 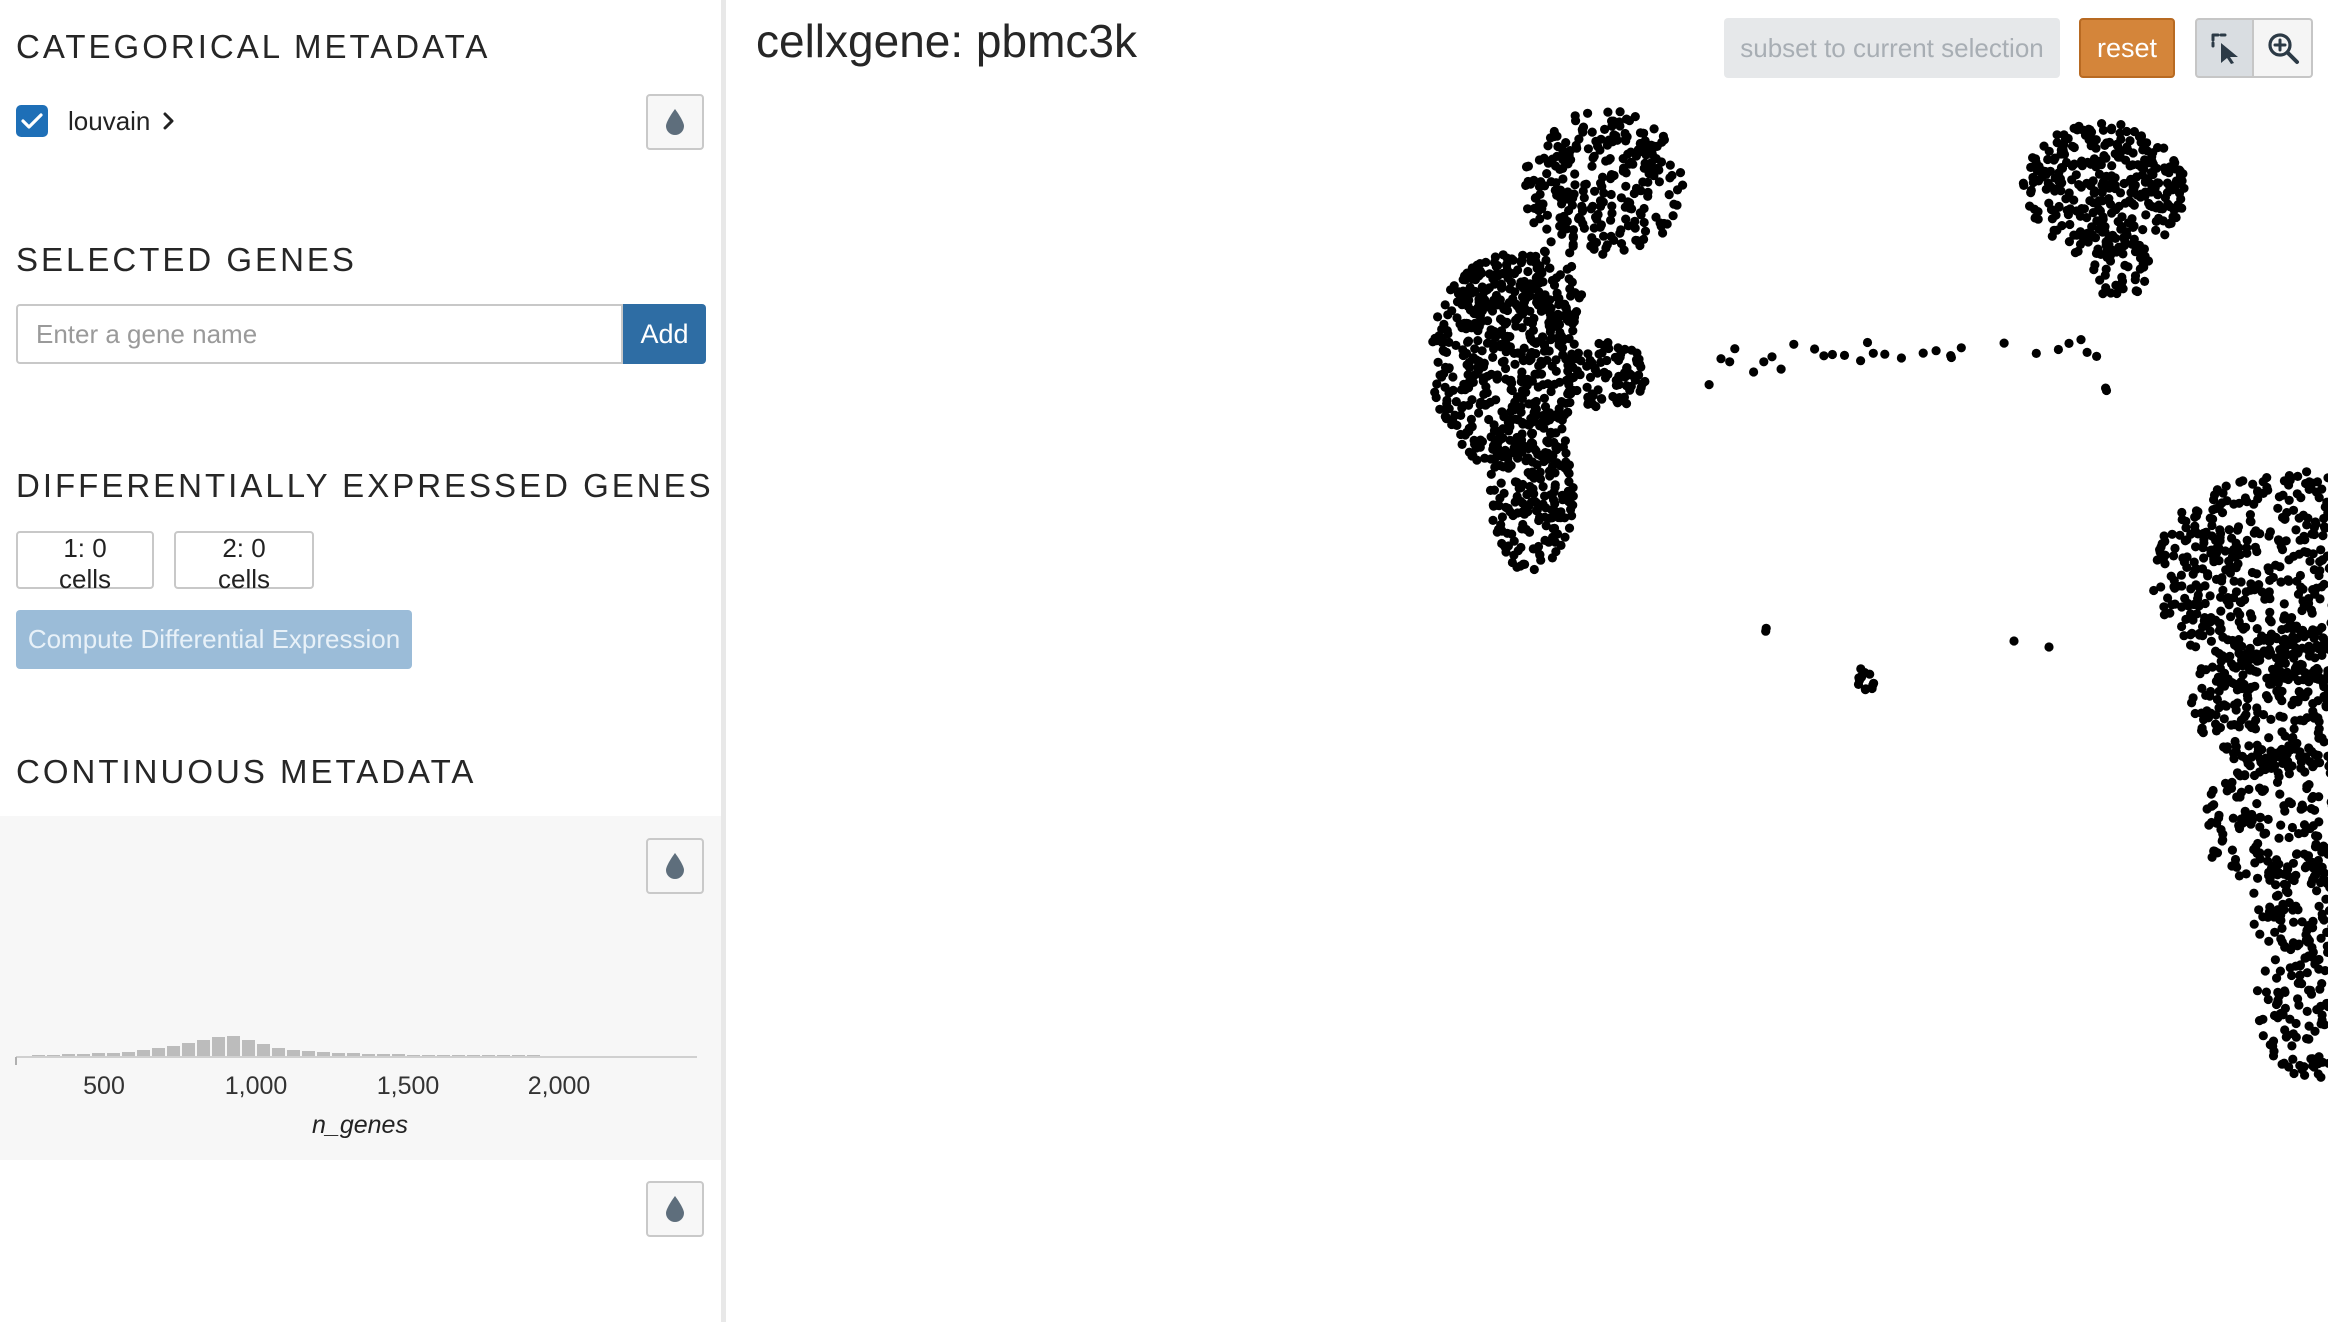 What do you see at coordinates (244, 562) in the screenshot?
I see `cell-set-2-button: 2: 0 cells` at bounding box center [244, 562].